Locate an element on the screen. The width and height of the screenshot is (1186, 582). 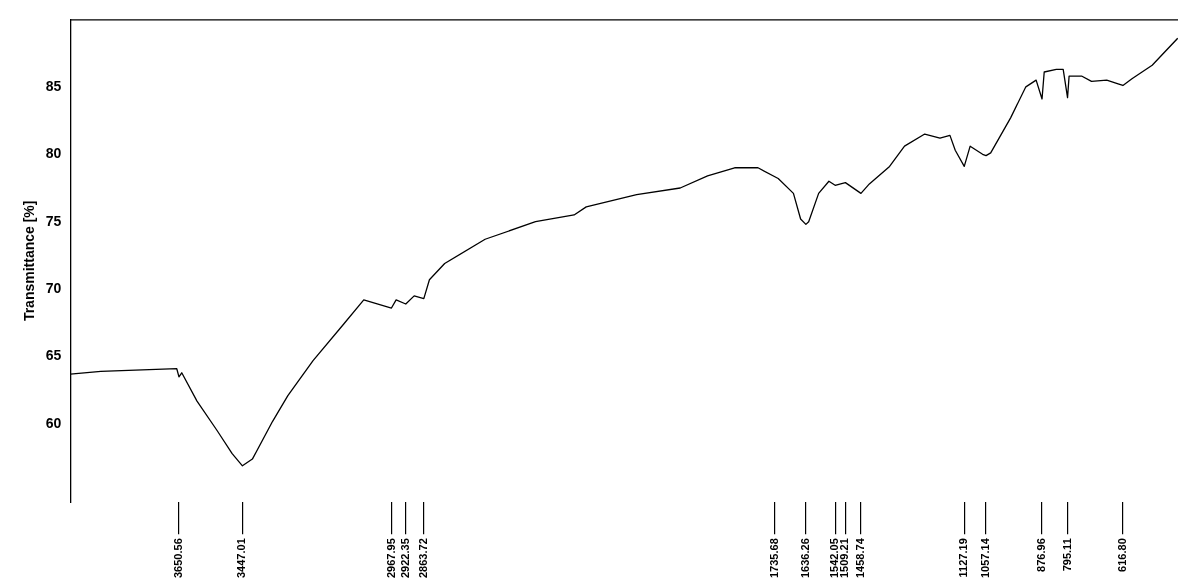
y-tick-label: 80 is located at coordinates (53, 153).